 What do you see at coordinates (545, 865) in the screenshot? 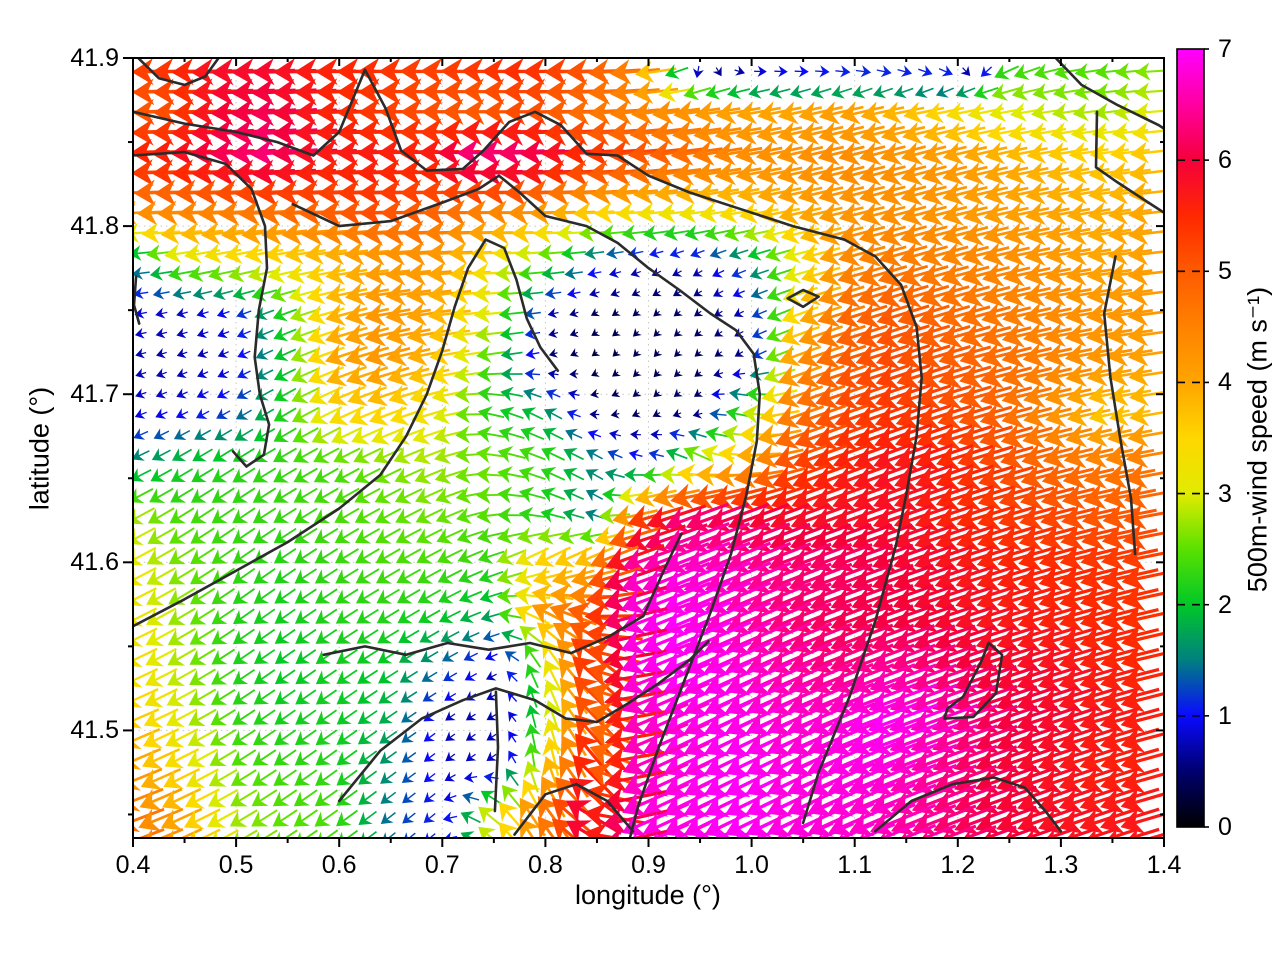
I see `x-tick-label: 0.8` at bounding box center [545, 865].